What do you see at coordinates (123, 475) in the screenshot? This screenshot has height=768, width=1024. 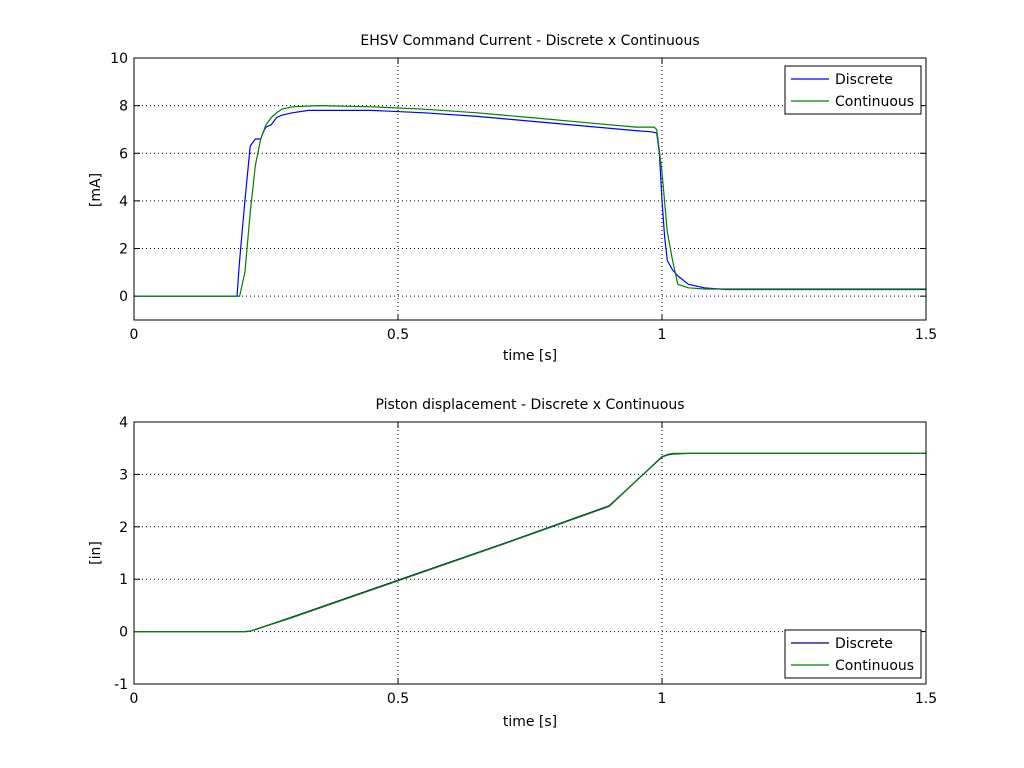 I see `piston-plot-y-tick-label: 3` at bounding box center [123, 475].